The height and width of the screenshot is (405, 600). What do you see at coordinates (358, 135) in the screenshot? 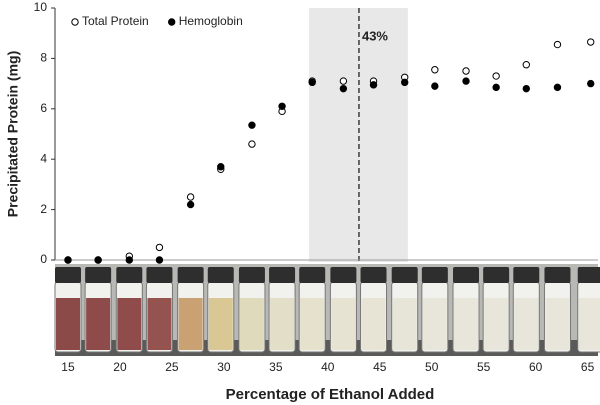
I see `shaded-region` at bounding box center [358, 135].